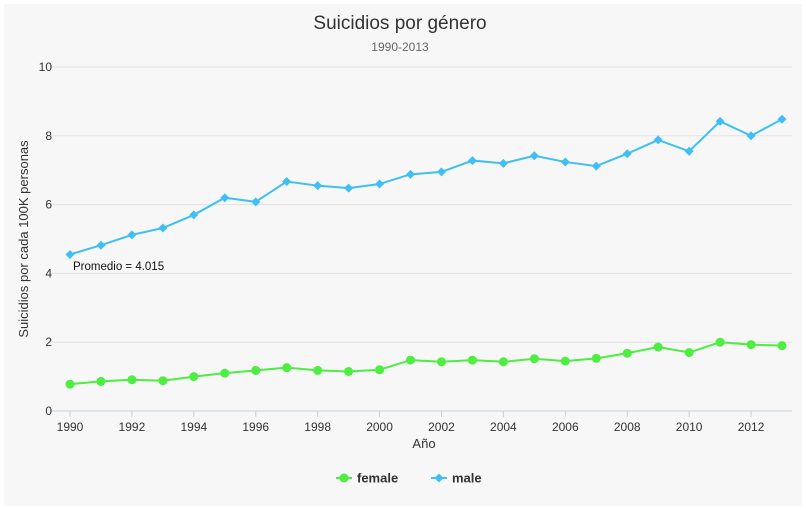 The width and height of the screenshot is (806, 510). Describe the element at coordinates (399, 23) in the screenshot. I see `chart-title: Suicidios por género` at that location.